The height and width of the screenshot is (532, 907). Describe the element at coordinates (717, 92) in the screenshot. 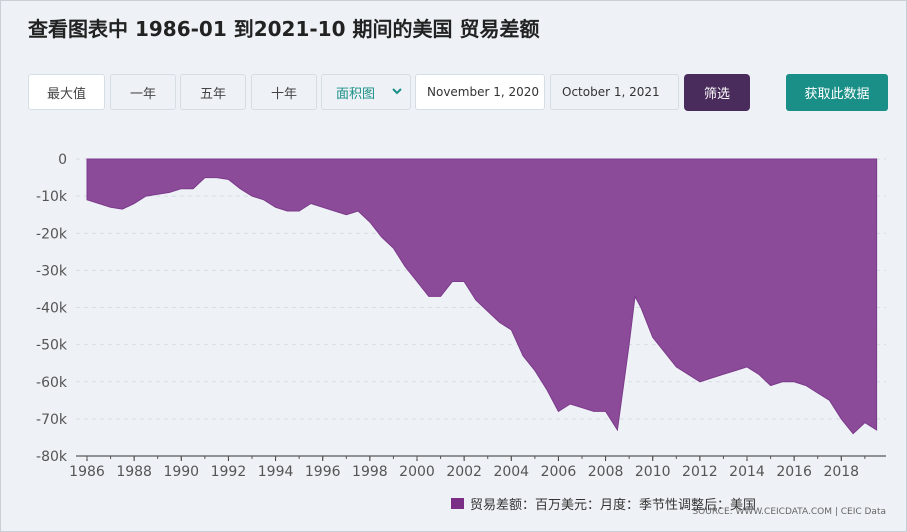

I see `filter-button: 筛选` at that location.